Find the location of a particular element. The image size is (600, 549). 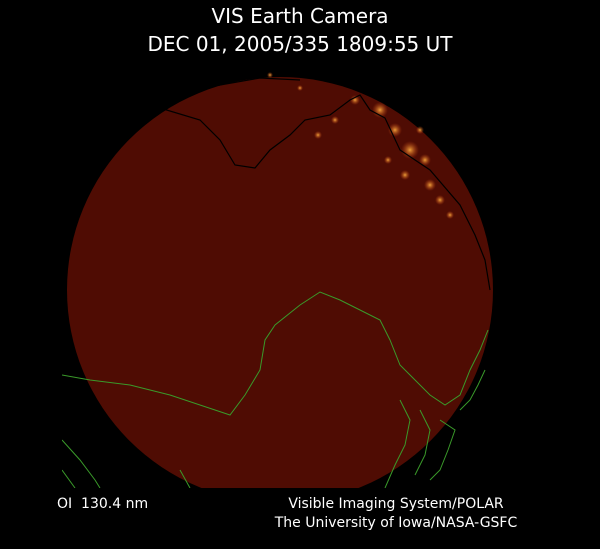

aurora-glow is located at coordinates (360, 145).